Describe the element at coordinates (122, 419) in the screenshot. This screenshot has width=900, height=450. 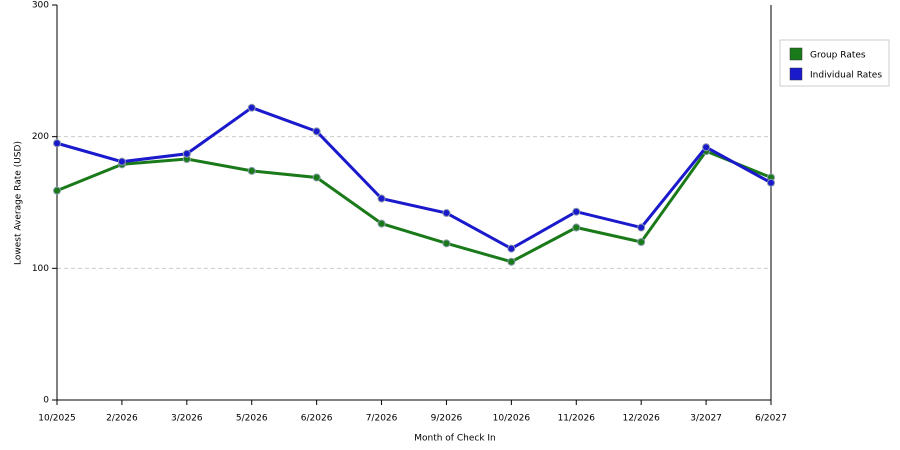
I see `x-tick-label: 2/2026` at that location.